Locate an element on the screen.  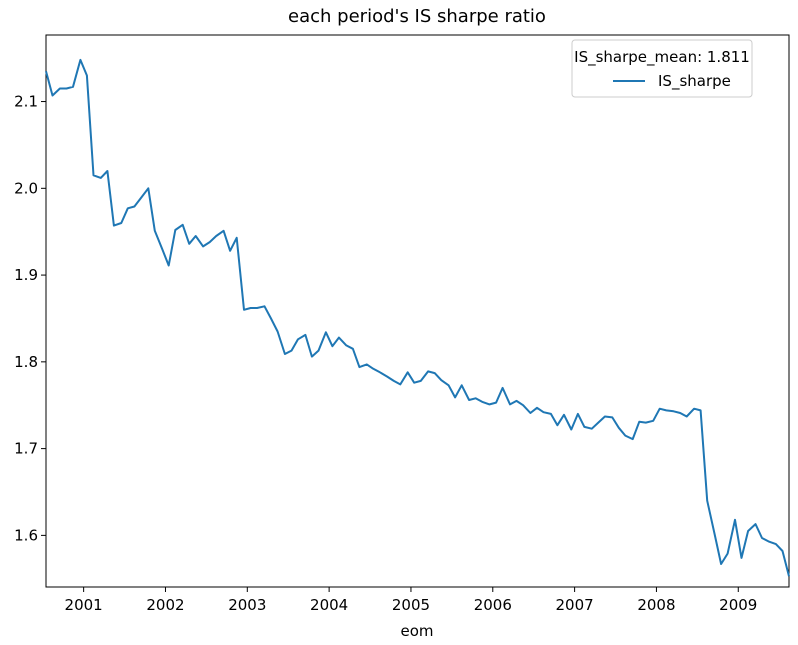
y-tick-label: 1.6 is located at coordinates (26, 535).